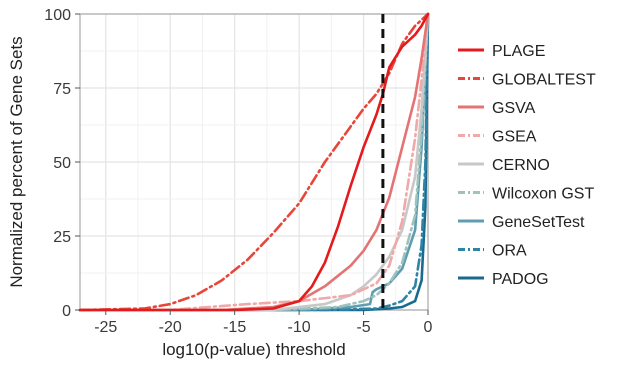 The width and height of the screenshot is (627, 366). Describe the element at coordinates (234, 327) in the screenshot. I see `x-tick-label: -15` at that location.